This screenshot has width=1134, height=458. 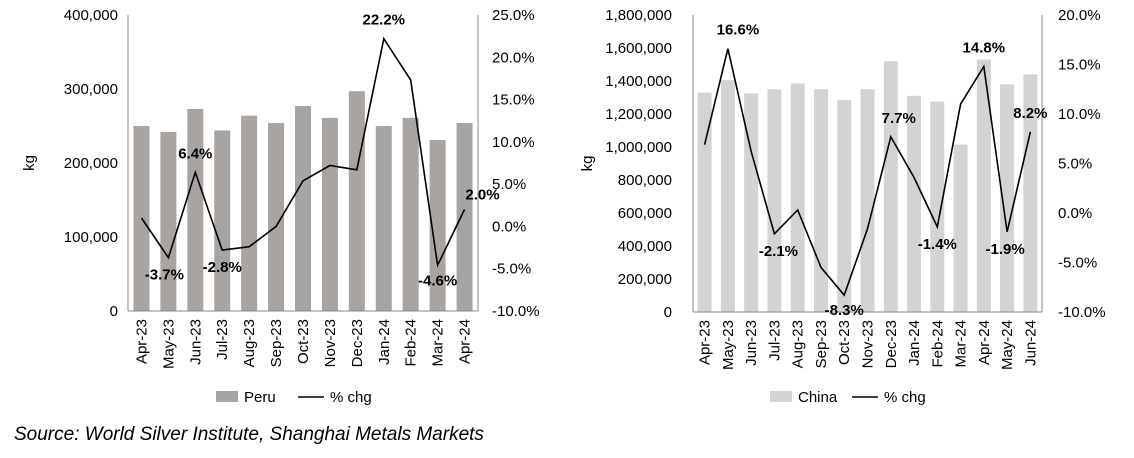 I want to click on point-label: -1.9%, so click(x=1005, y=249).